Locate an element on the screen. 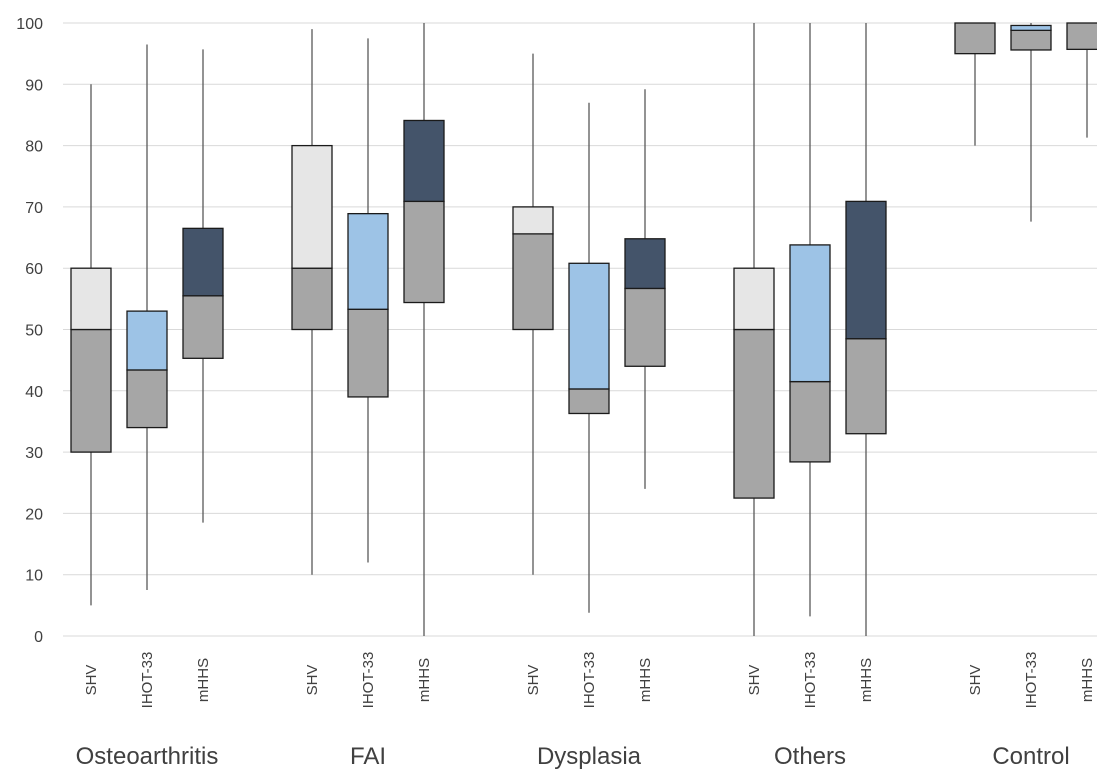 The height and width of the screenshot is (769, 1097). box-upper-osteoarthritis-mhhs is located at coordinates (203, 262).